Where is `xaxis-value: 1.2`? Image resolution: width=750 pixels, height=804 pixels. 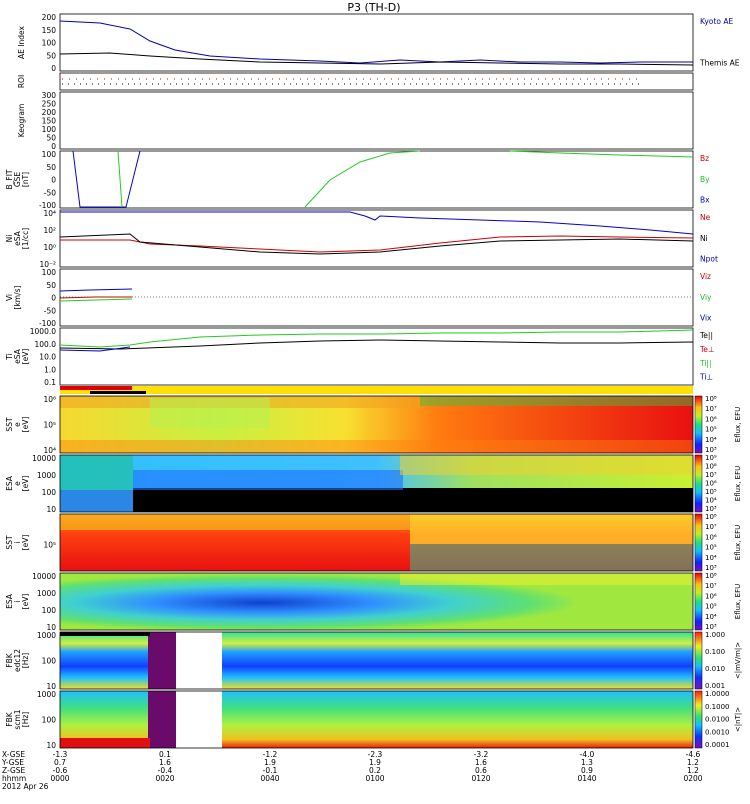
xaxis-value: 1.2 is located at coordinates (693, 762).